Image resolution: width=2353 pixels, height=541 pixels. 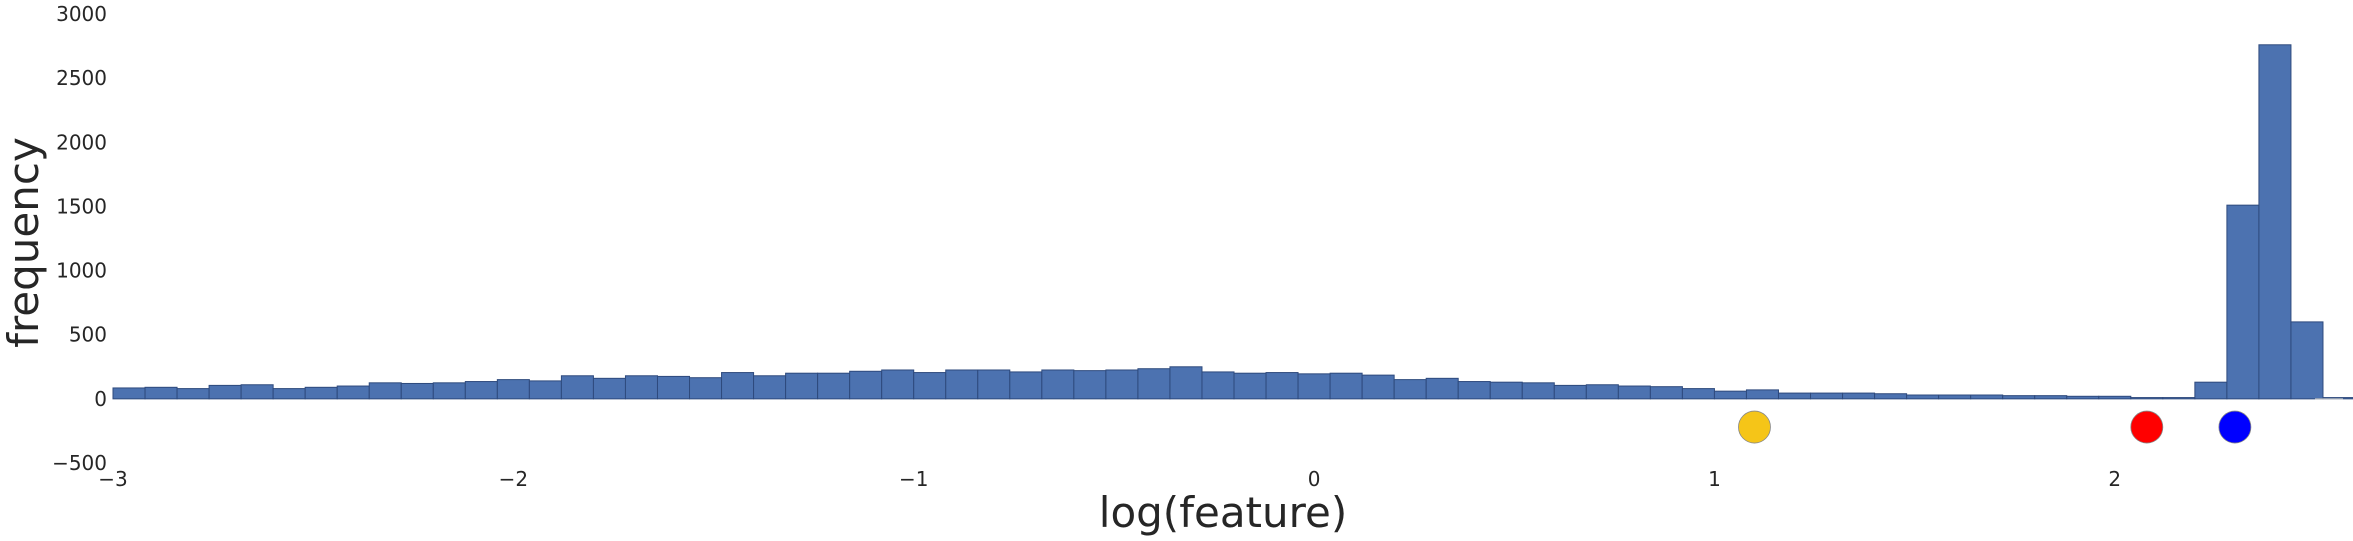 I want to click on x-tick-label: 2, so click(x=2114, y=479).